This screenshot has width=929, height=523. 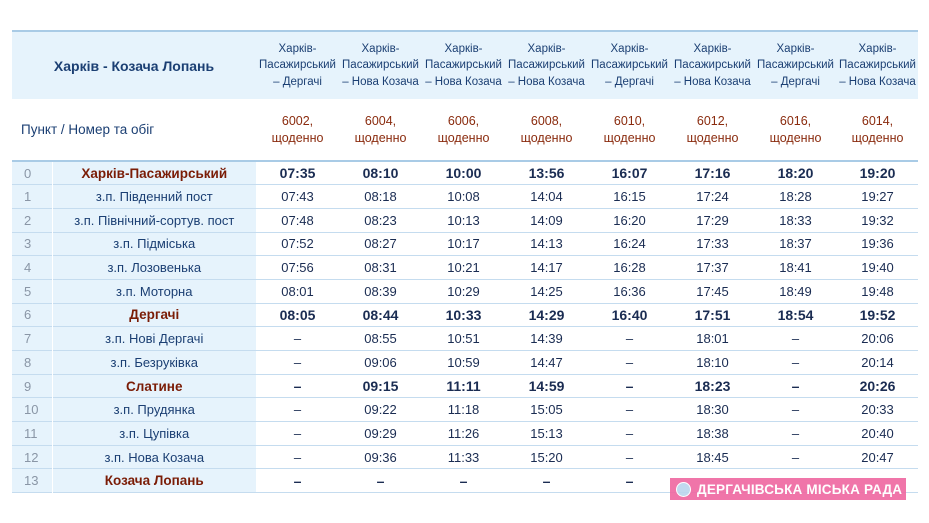 I want to click on station-name: з.п. Прудянка, so click(x=154, y=409).